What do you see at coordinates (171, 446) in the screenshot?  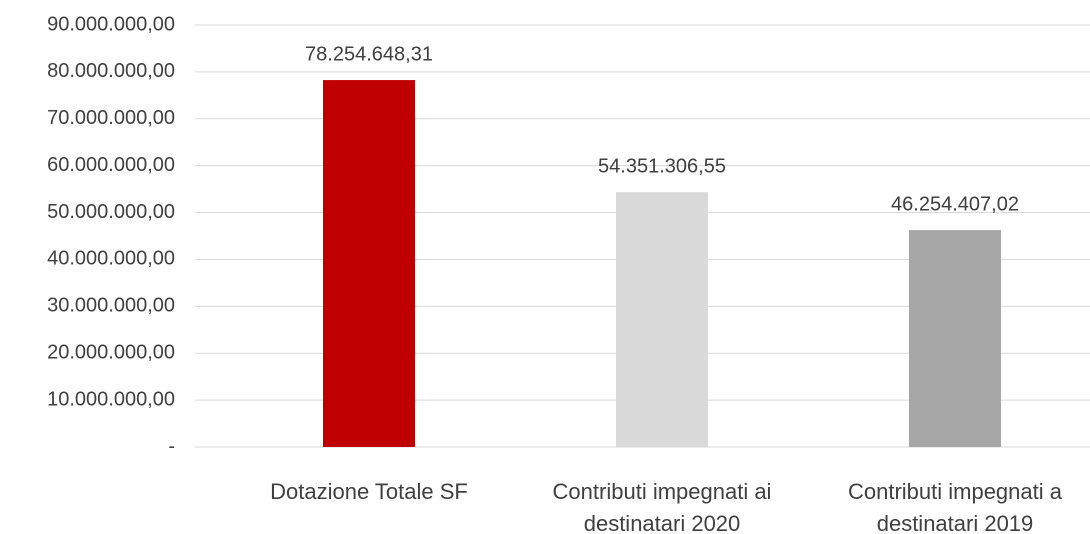 I see `y-tick-label: -` at bounding box center [171, 446].